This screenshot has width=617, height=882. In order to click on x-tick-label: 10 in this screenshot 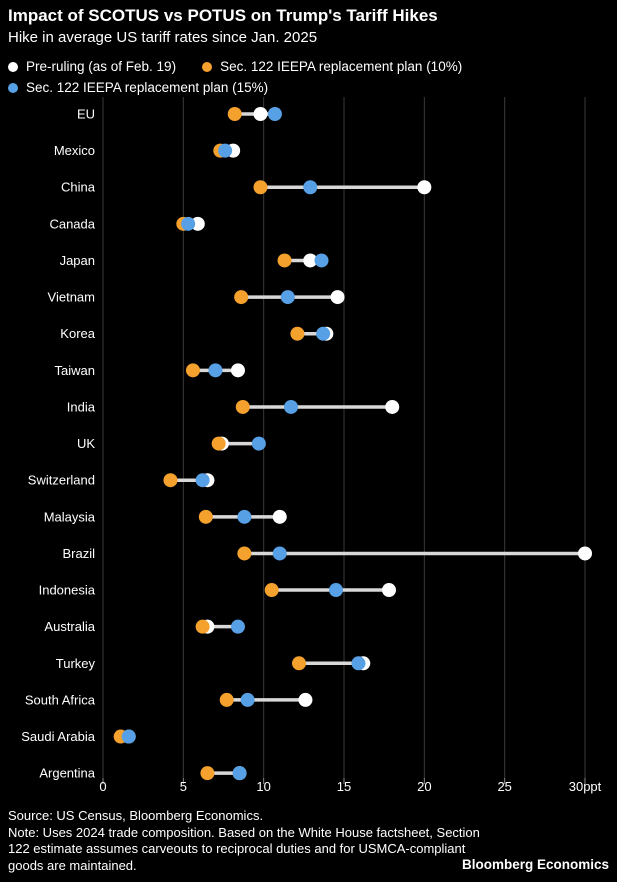, I will do `click(263, 786)`.